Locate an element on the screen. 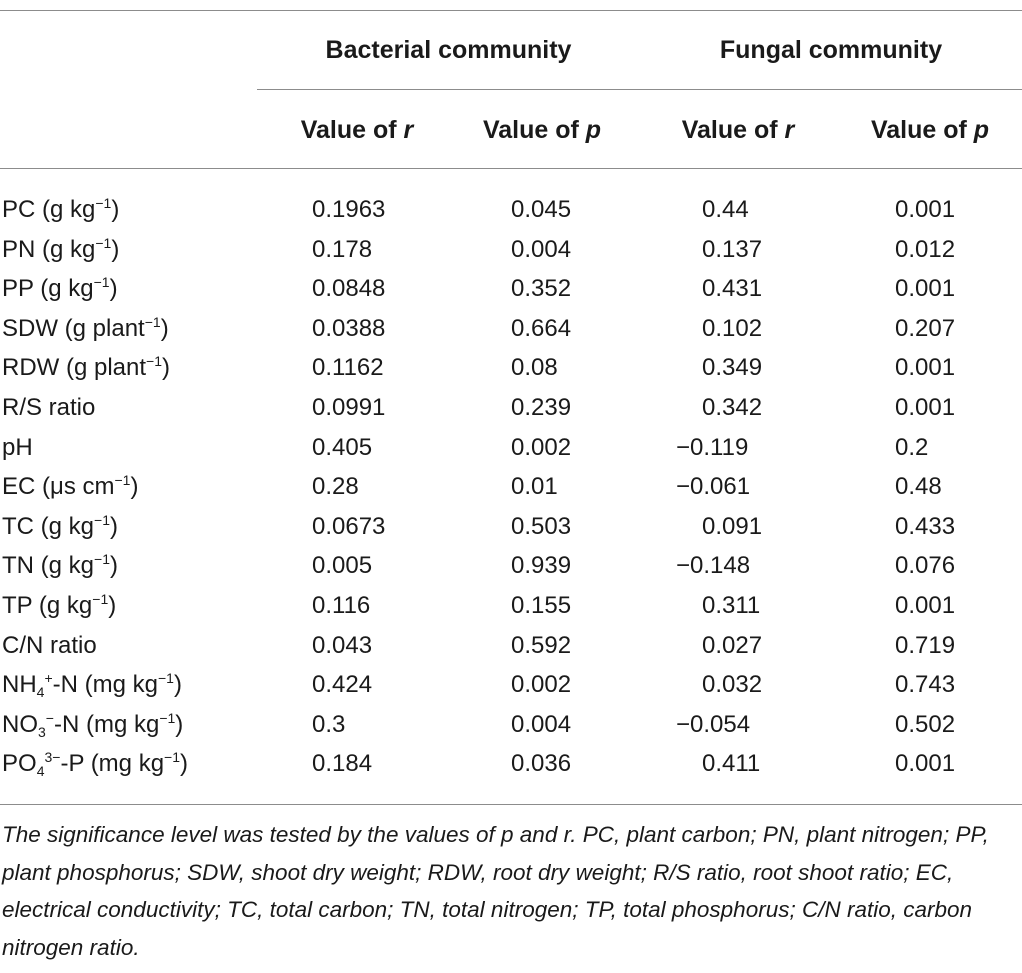 The width and height of the screenshot is (1022, 973). row-label-charge: + is located at coordinates (48, 678).